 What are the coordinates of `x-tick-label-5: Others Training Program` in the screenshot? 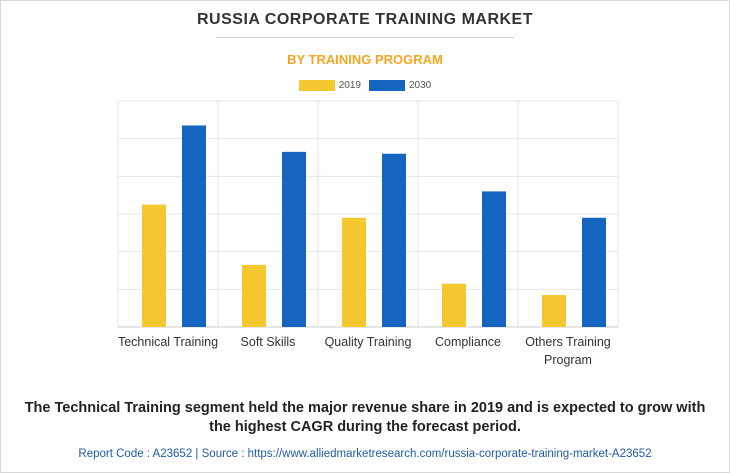 It's located at (568, 351).